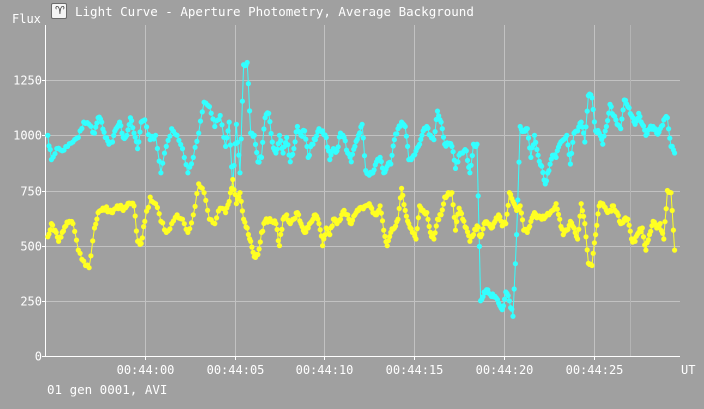 This screenshot has height=409, width=704. Describe the element at coordinates (38, 357) in the screenshot. I see `y-tick-label: 0` at that location.